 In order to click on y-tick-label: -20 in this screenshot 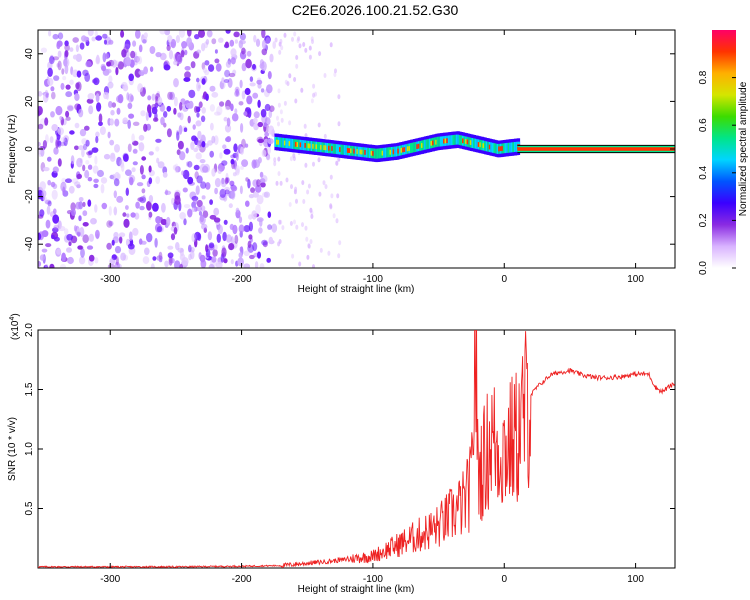, I will do `click(29, 196)`.